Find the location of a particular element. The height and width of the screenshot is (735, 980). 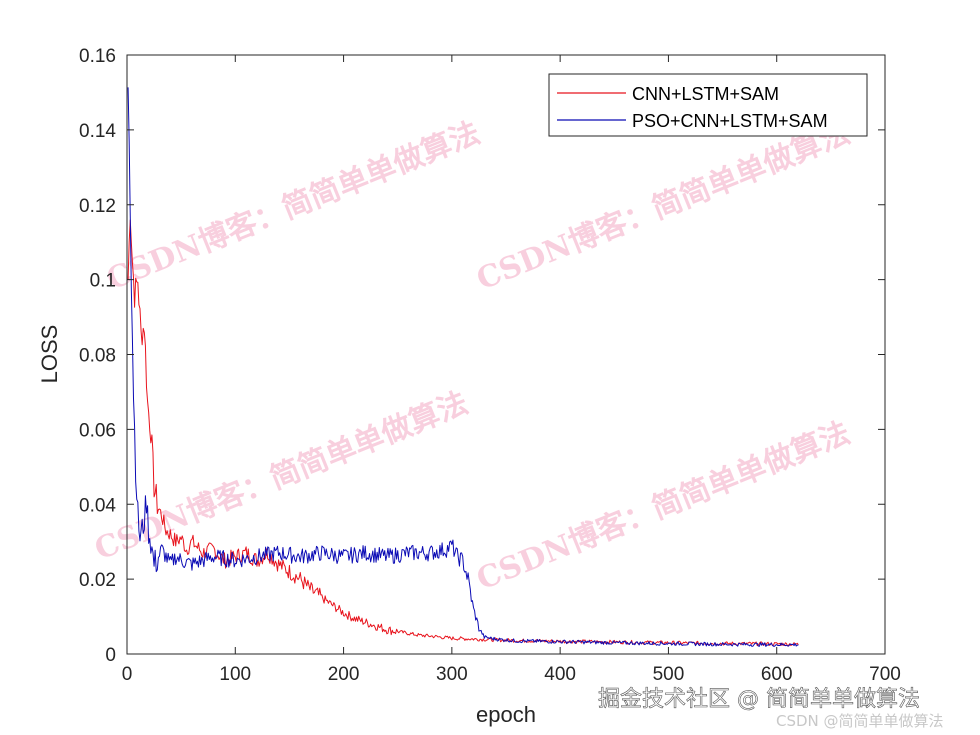

y-tick-label: 0.04 is located at coordinates (97, 505).